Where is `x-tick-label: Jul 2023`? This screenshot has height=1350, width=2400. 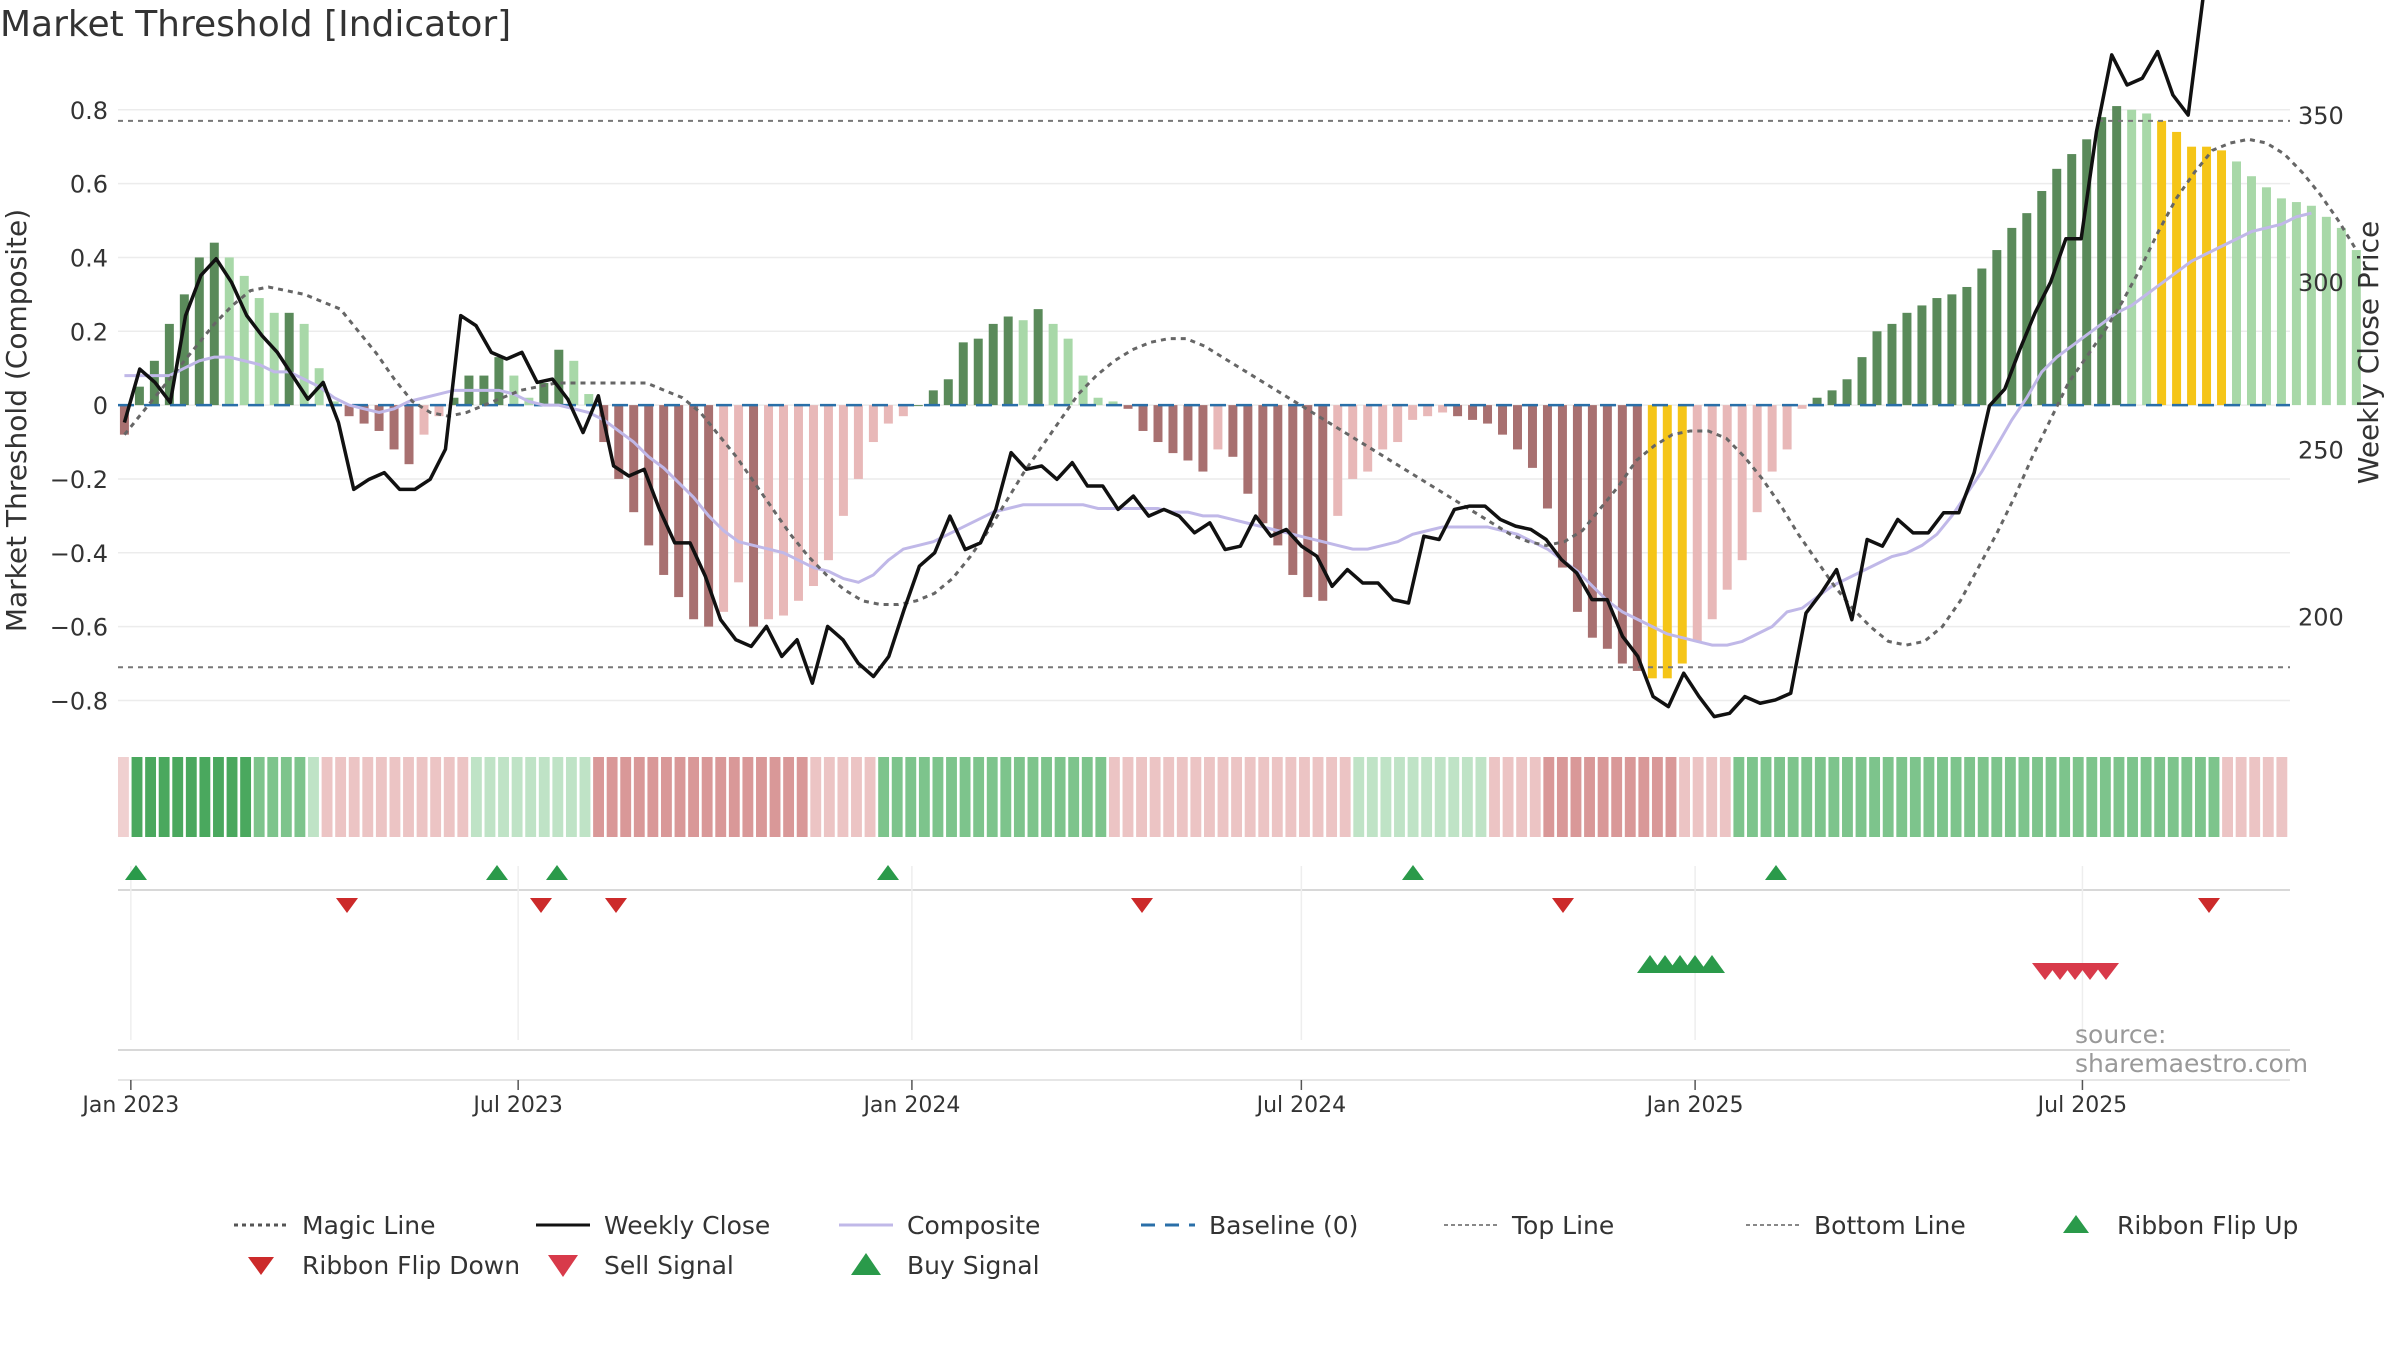
x-tick-label: Jul 2023 is located at coordinates (517, 1105).